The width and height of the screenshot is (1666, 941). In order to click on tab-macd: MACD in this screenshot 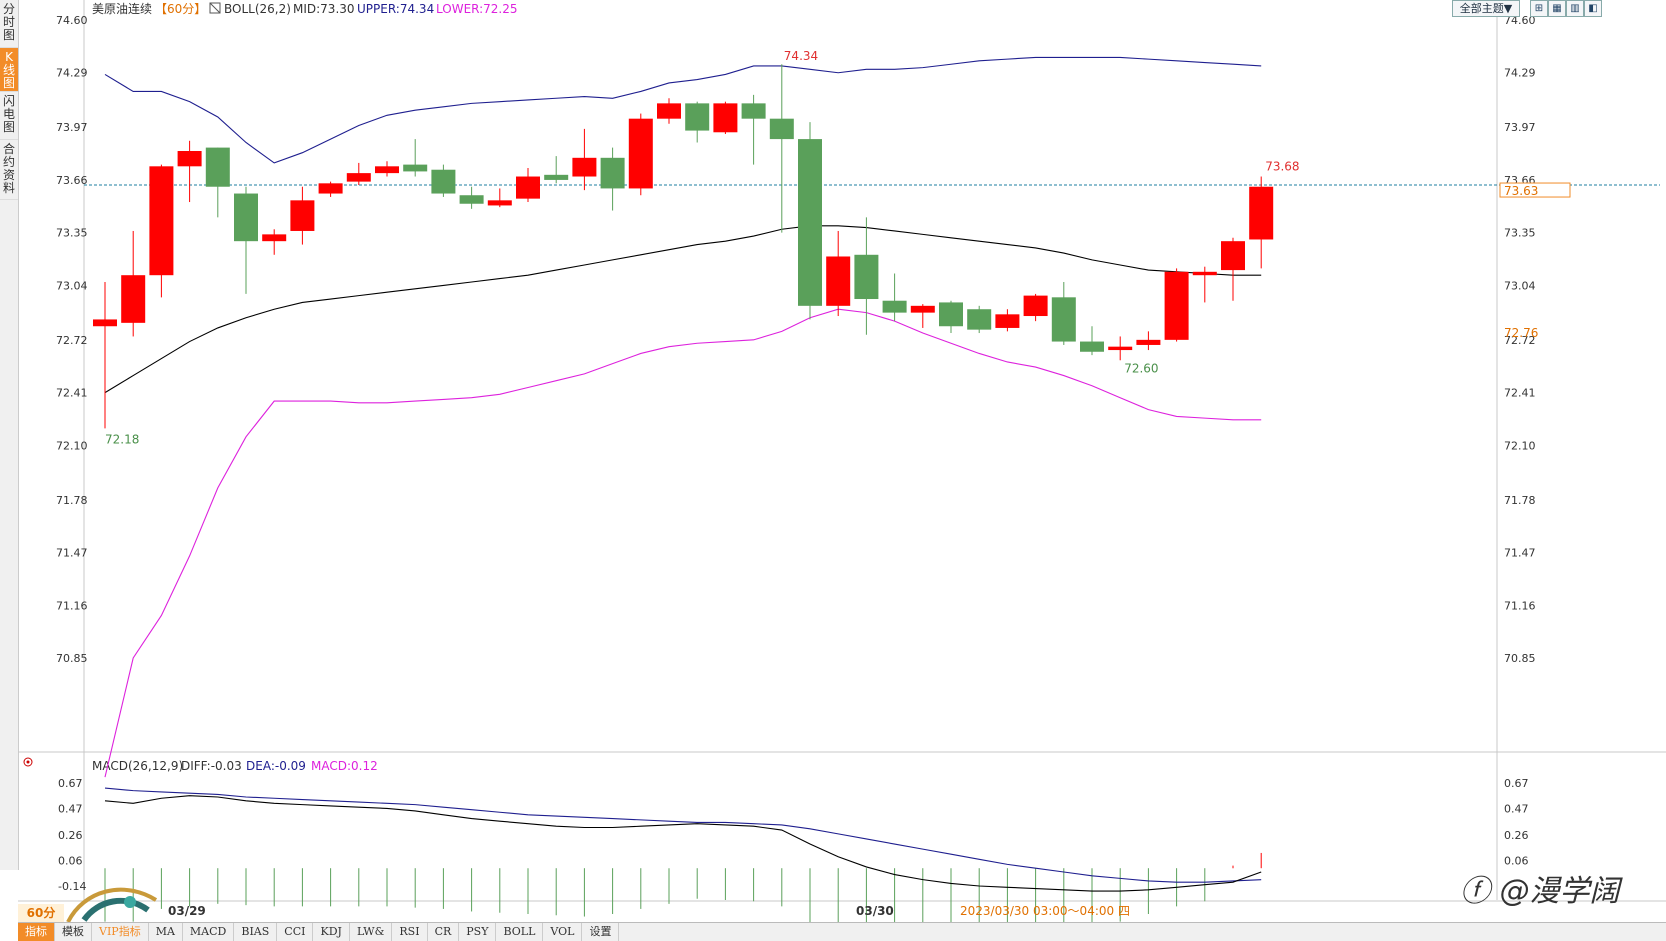, I will do `click(209, 932)`.